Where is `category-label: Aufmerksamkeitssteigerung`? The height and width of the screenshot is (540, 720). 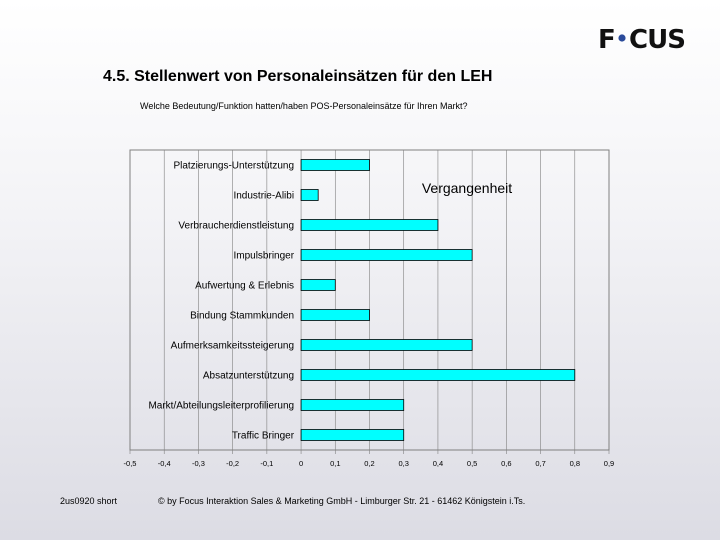
category-label: Aufmerksamkeitssteigerung is located at coordinates (232, 346).